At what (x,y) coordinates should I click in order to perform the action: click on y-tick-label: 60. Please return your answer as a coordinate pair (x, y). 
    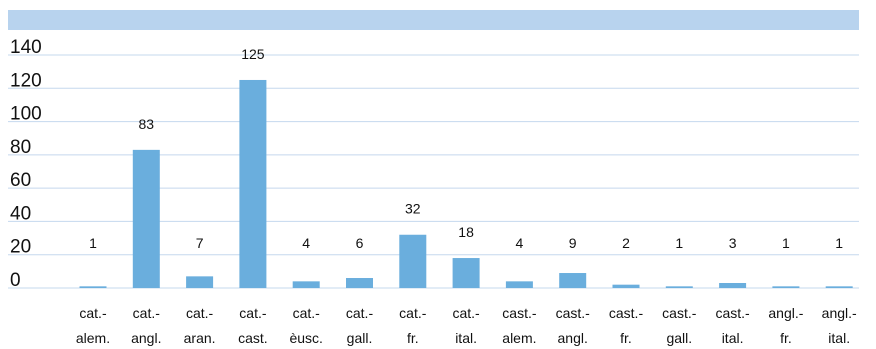
    Looking at the image, I should click on (20, 180).